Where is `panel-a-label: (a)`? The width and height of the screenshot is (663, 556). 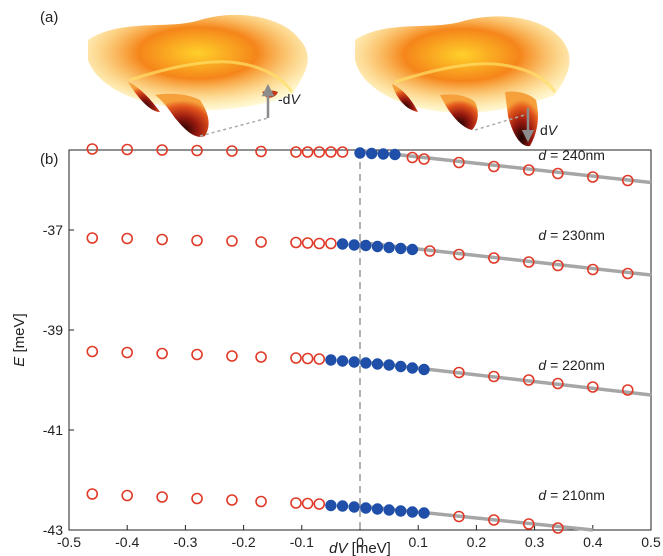
panel-a-label: (a) is located at coordinates (49, 17).